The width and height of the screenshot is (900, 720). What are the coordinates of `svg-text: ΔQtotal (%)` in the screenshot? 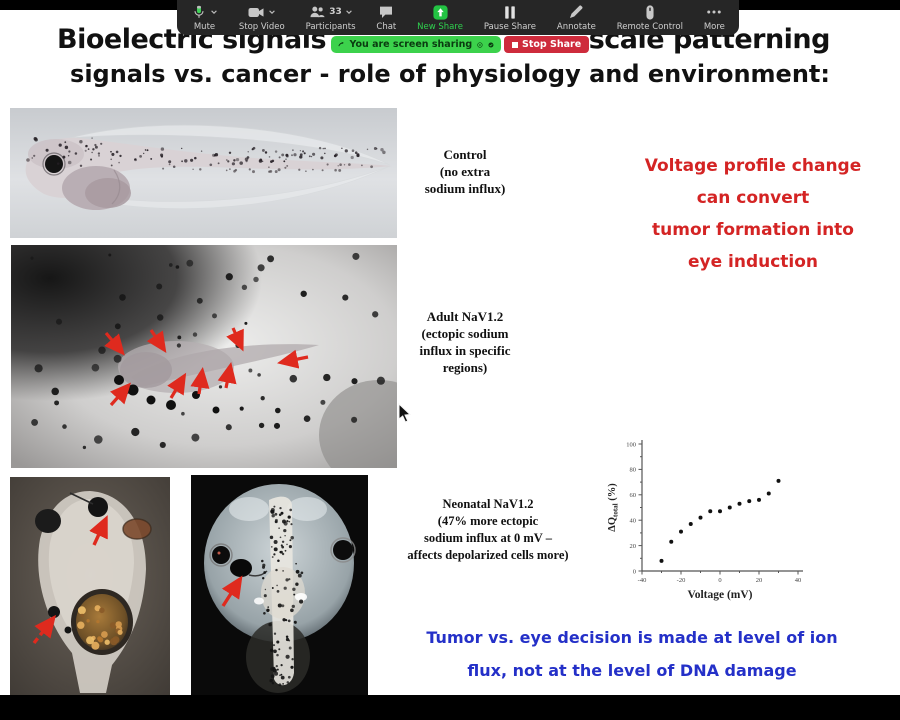 It's located at (613, 507).